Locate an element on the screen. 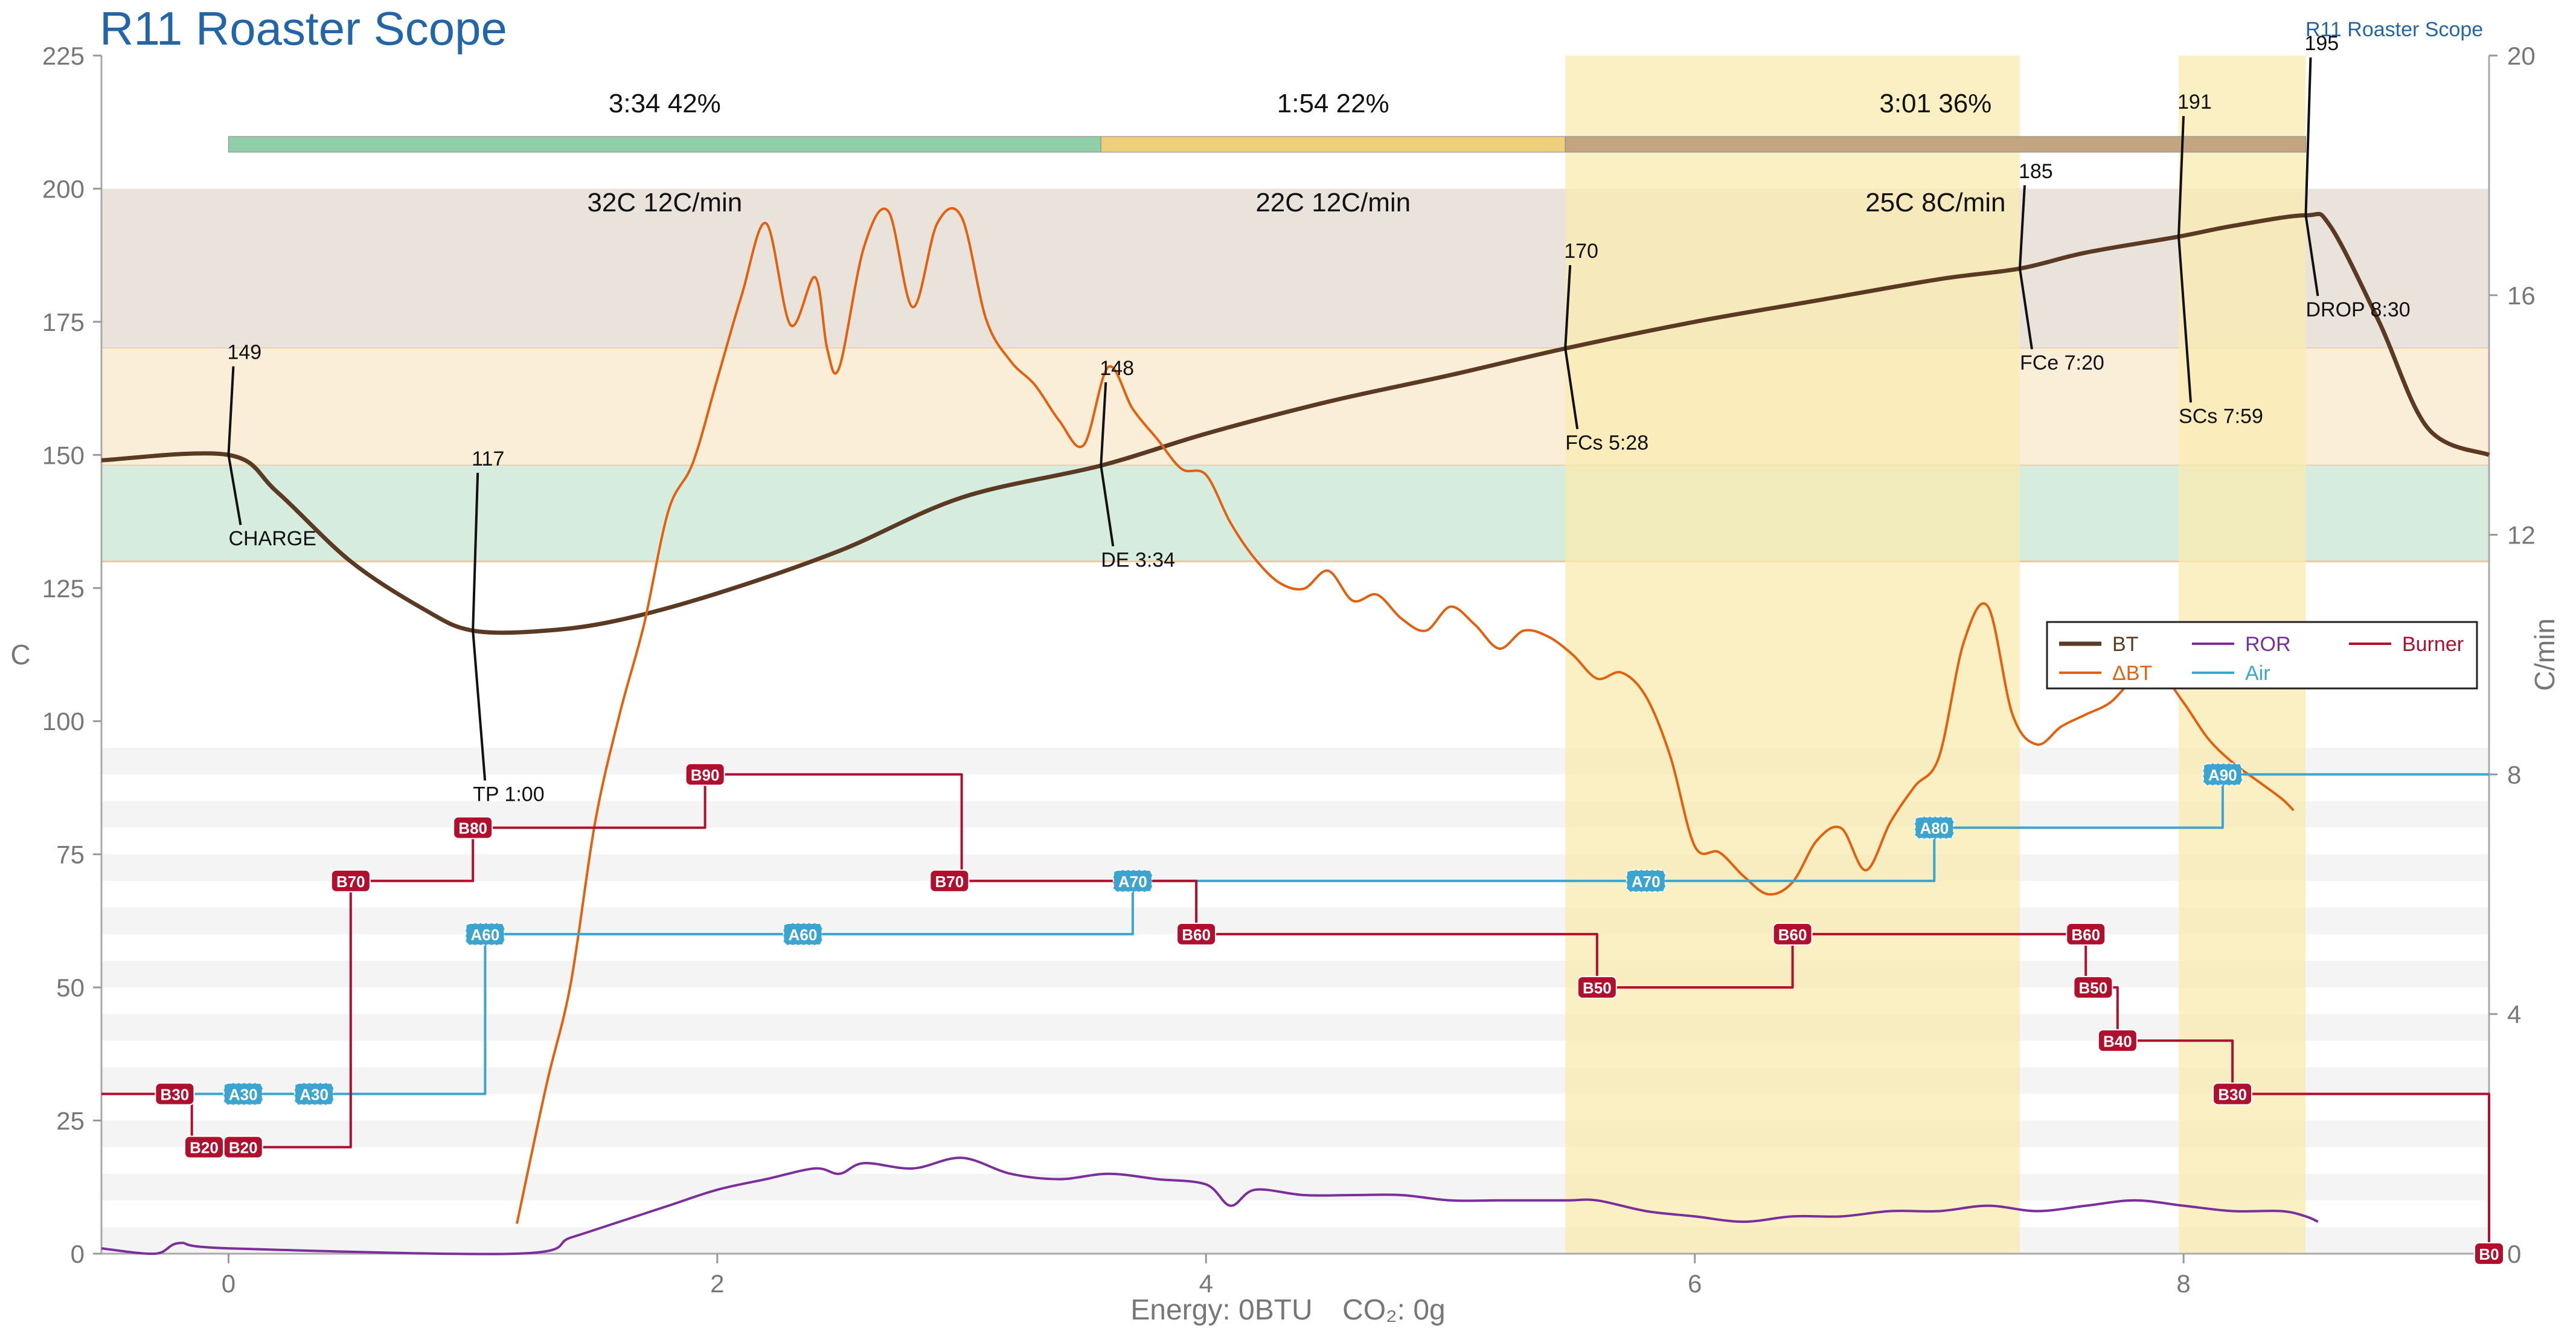 This screenshot has height=1337, width=2576. marker-label: B30 is located at coordinates (2232, 1094).